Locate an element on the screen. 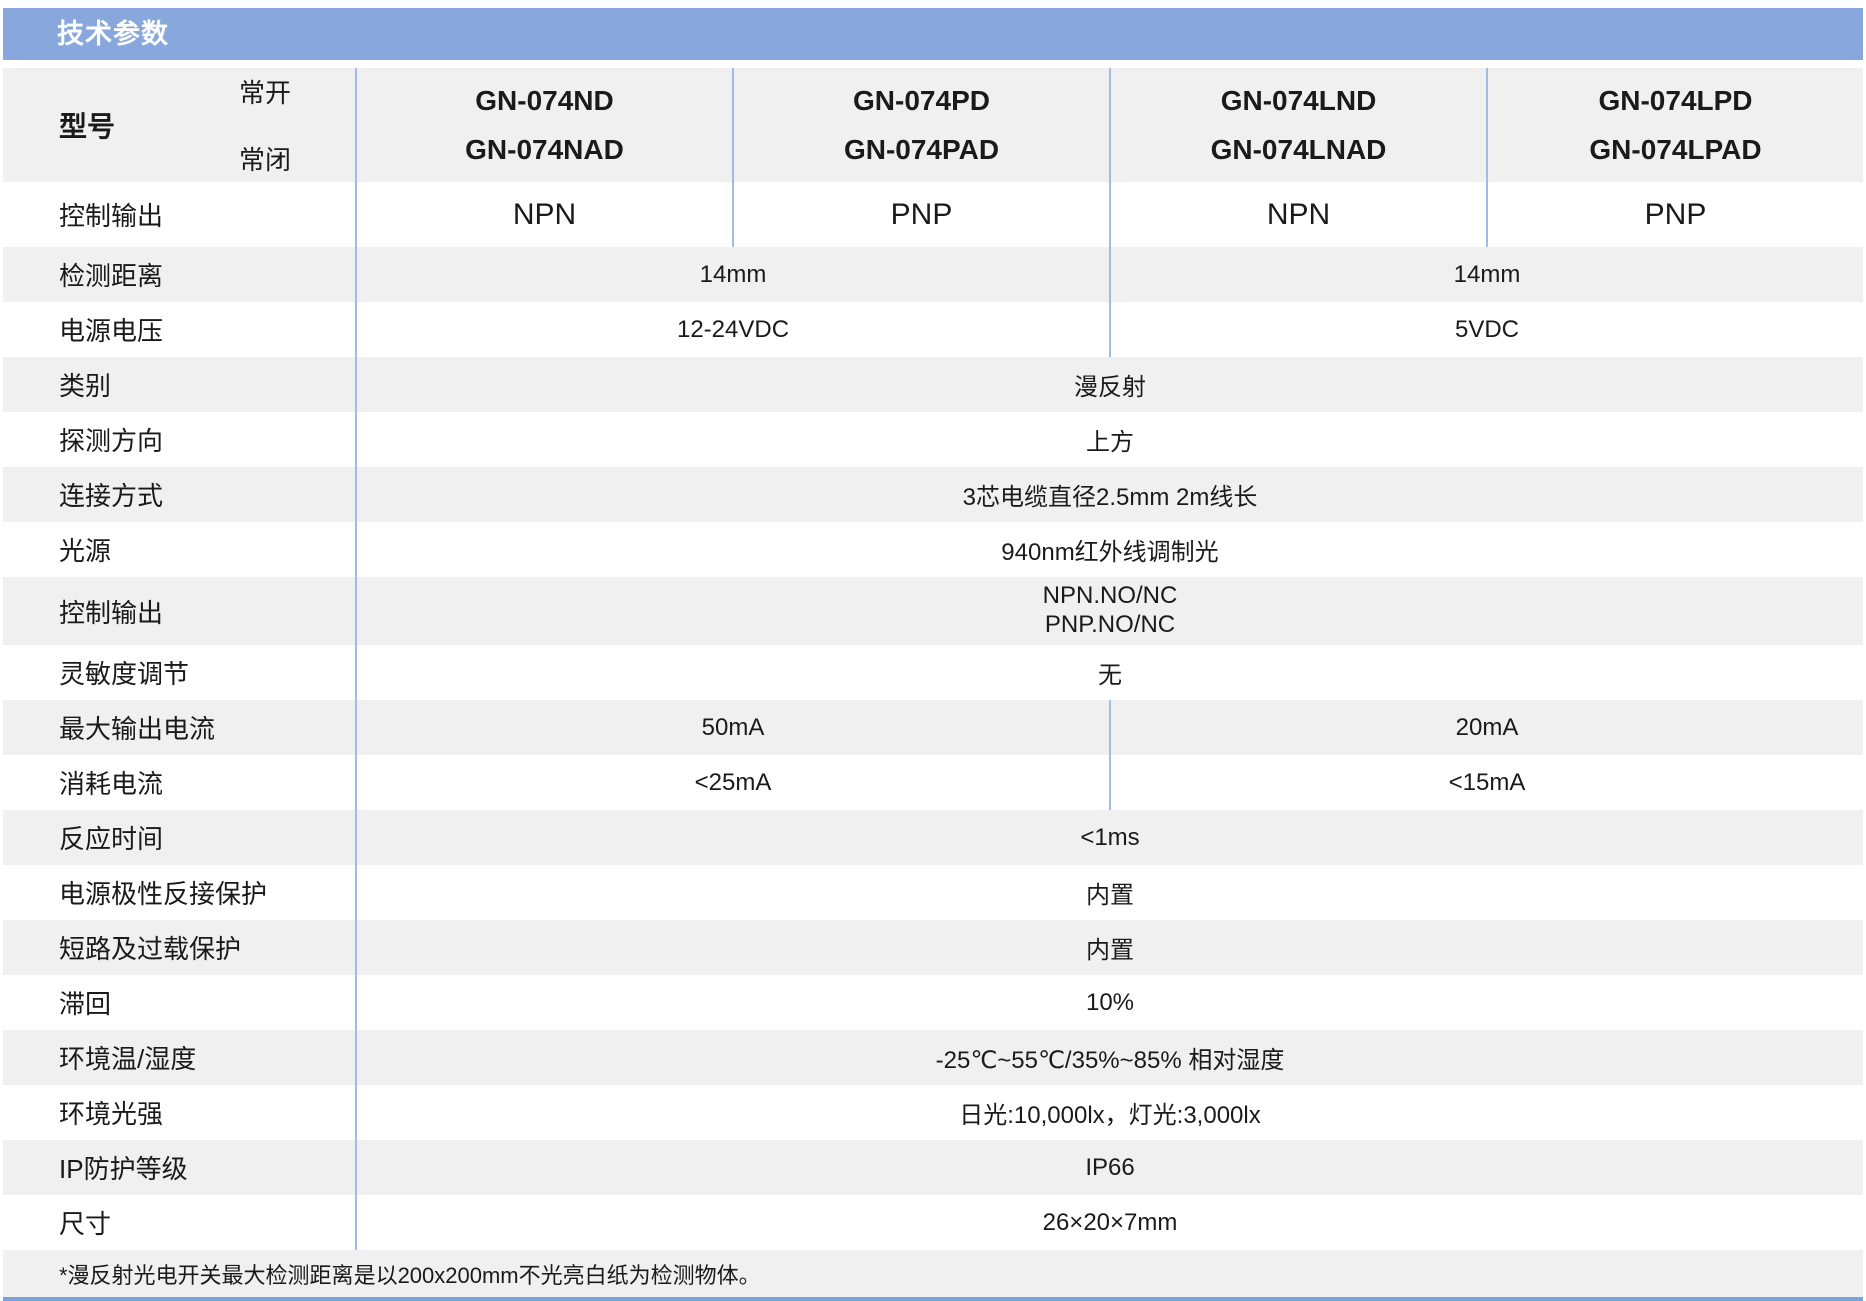 The image size is (1866, 1301). sublabel-normally-open: 常开 is located at coordinates (264, 93).